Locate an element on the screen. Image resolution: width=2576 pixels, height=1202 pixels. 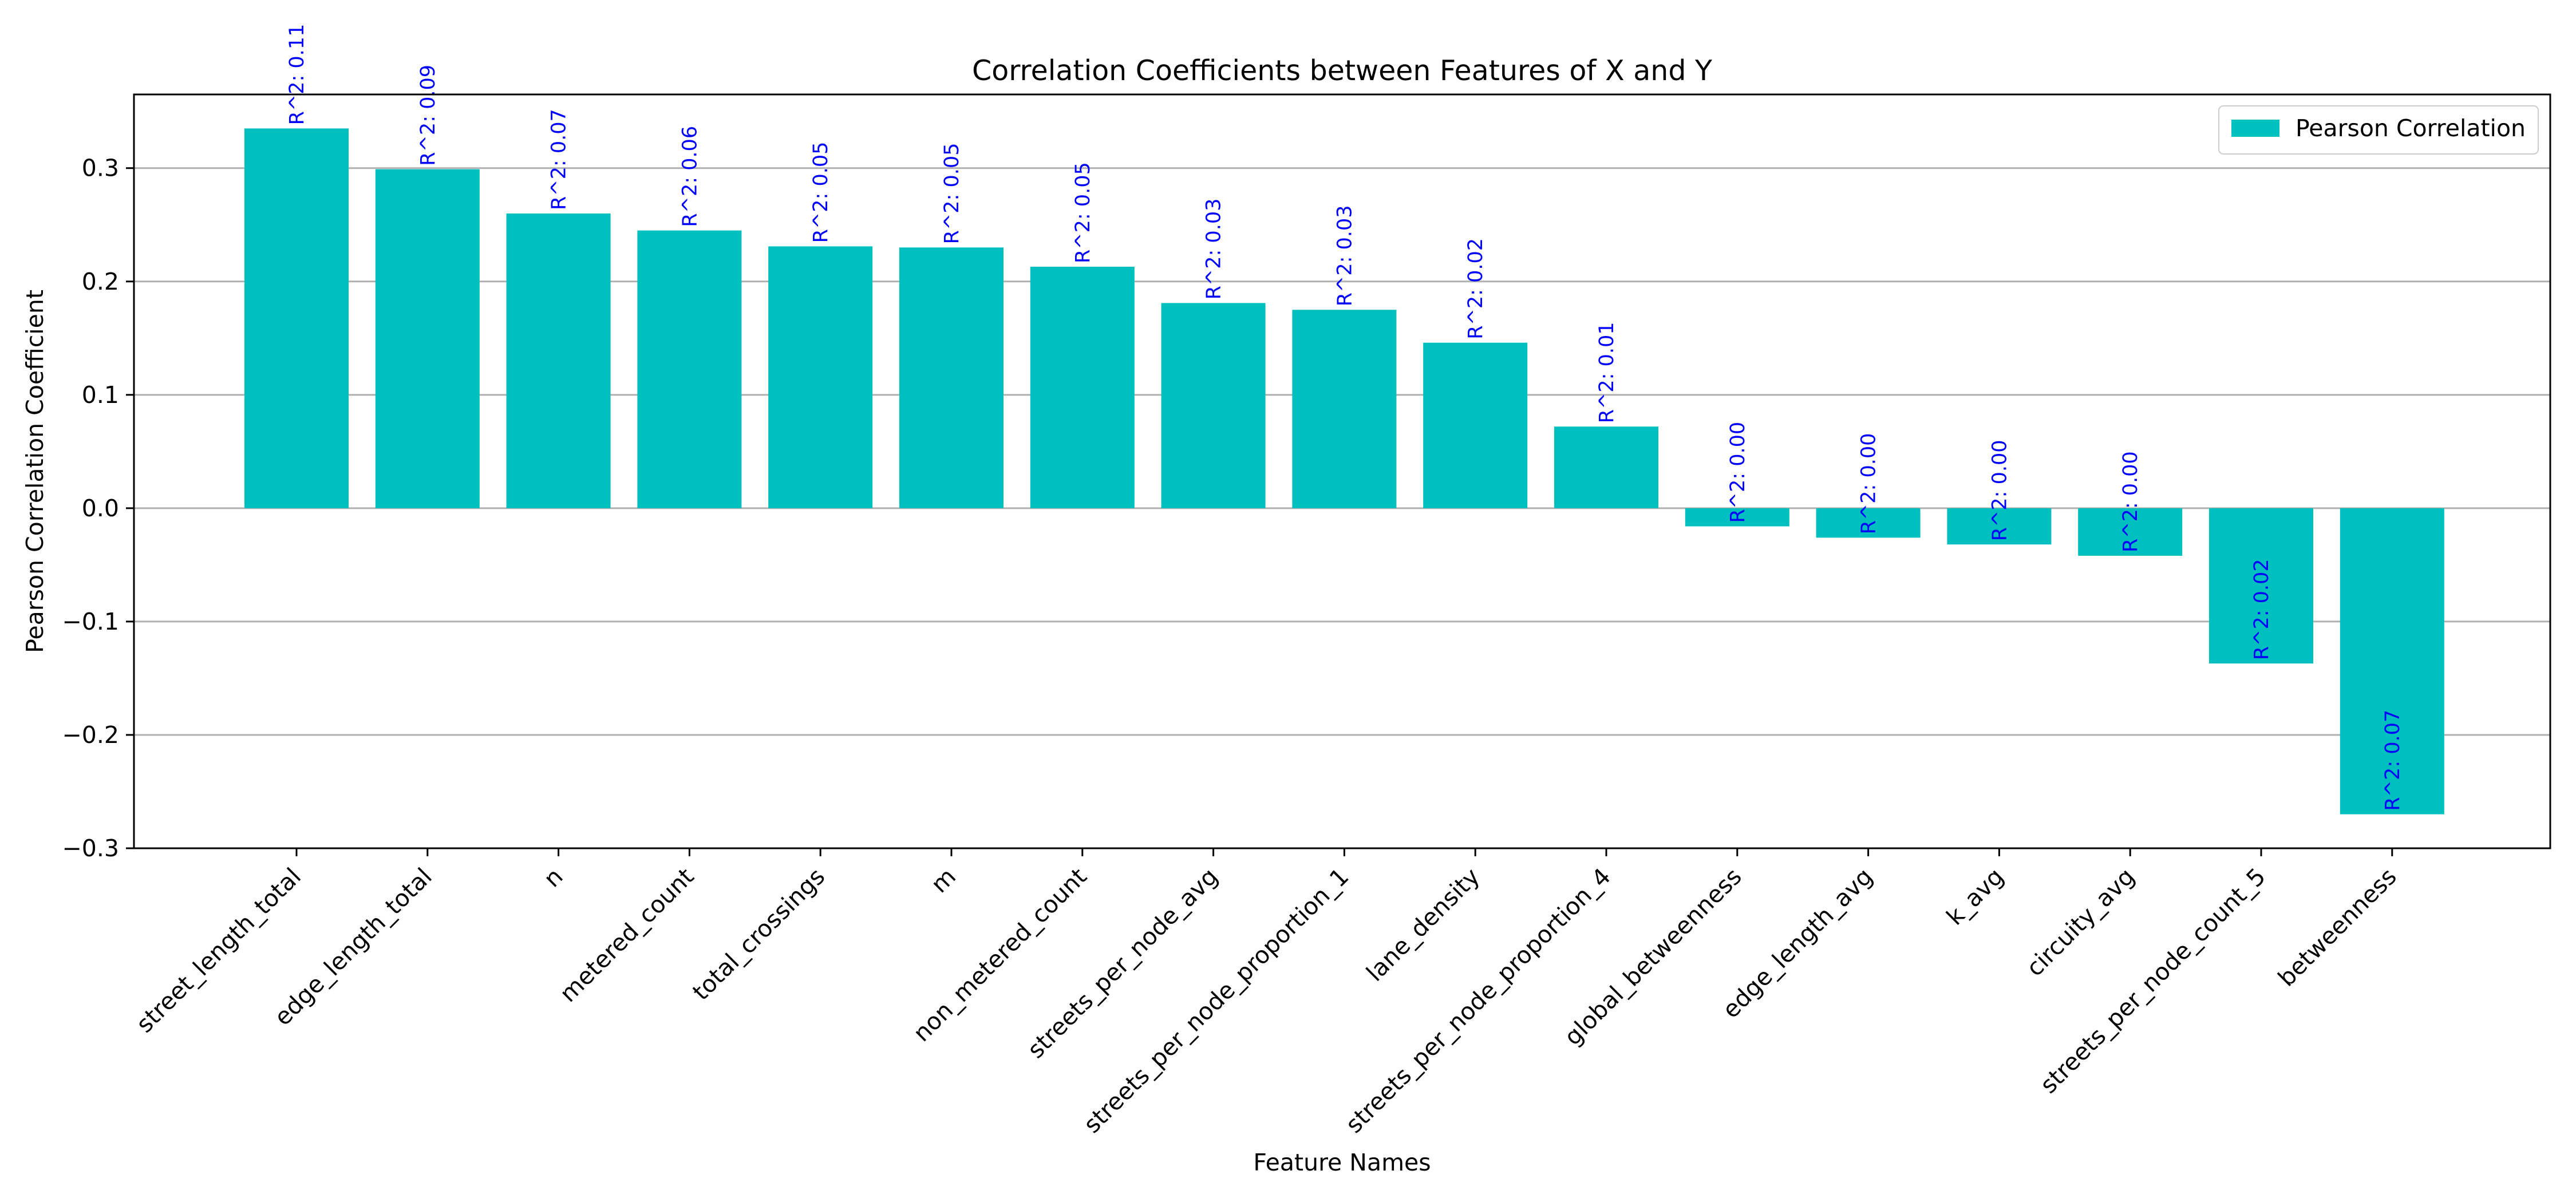
x-axis-title: Feature Names is located at coordinates (1342, 1162).